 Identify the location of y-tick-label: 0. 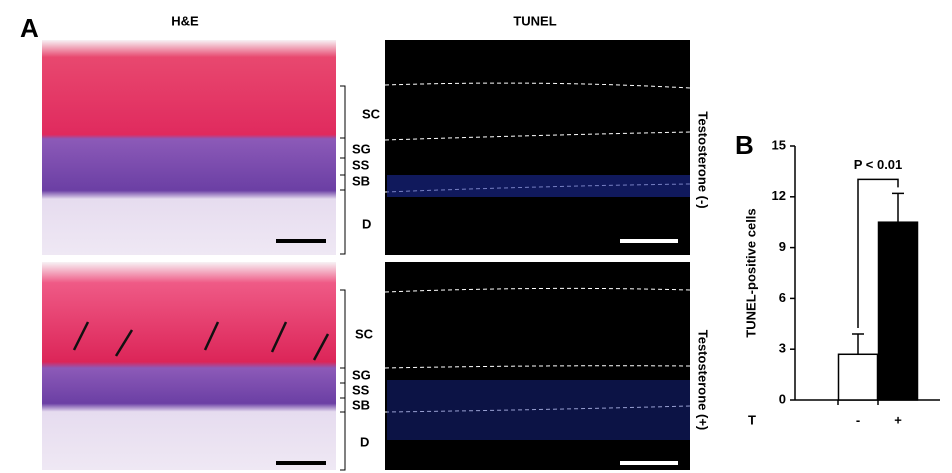
(782, 398).